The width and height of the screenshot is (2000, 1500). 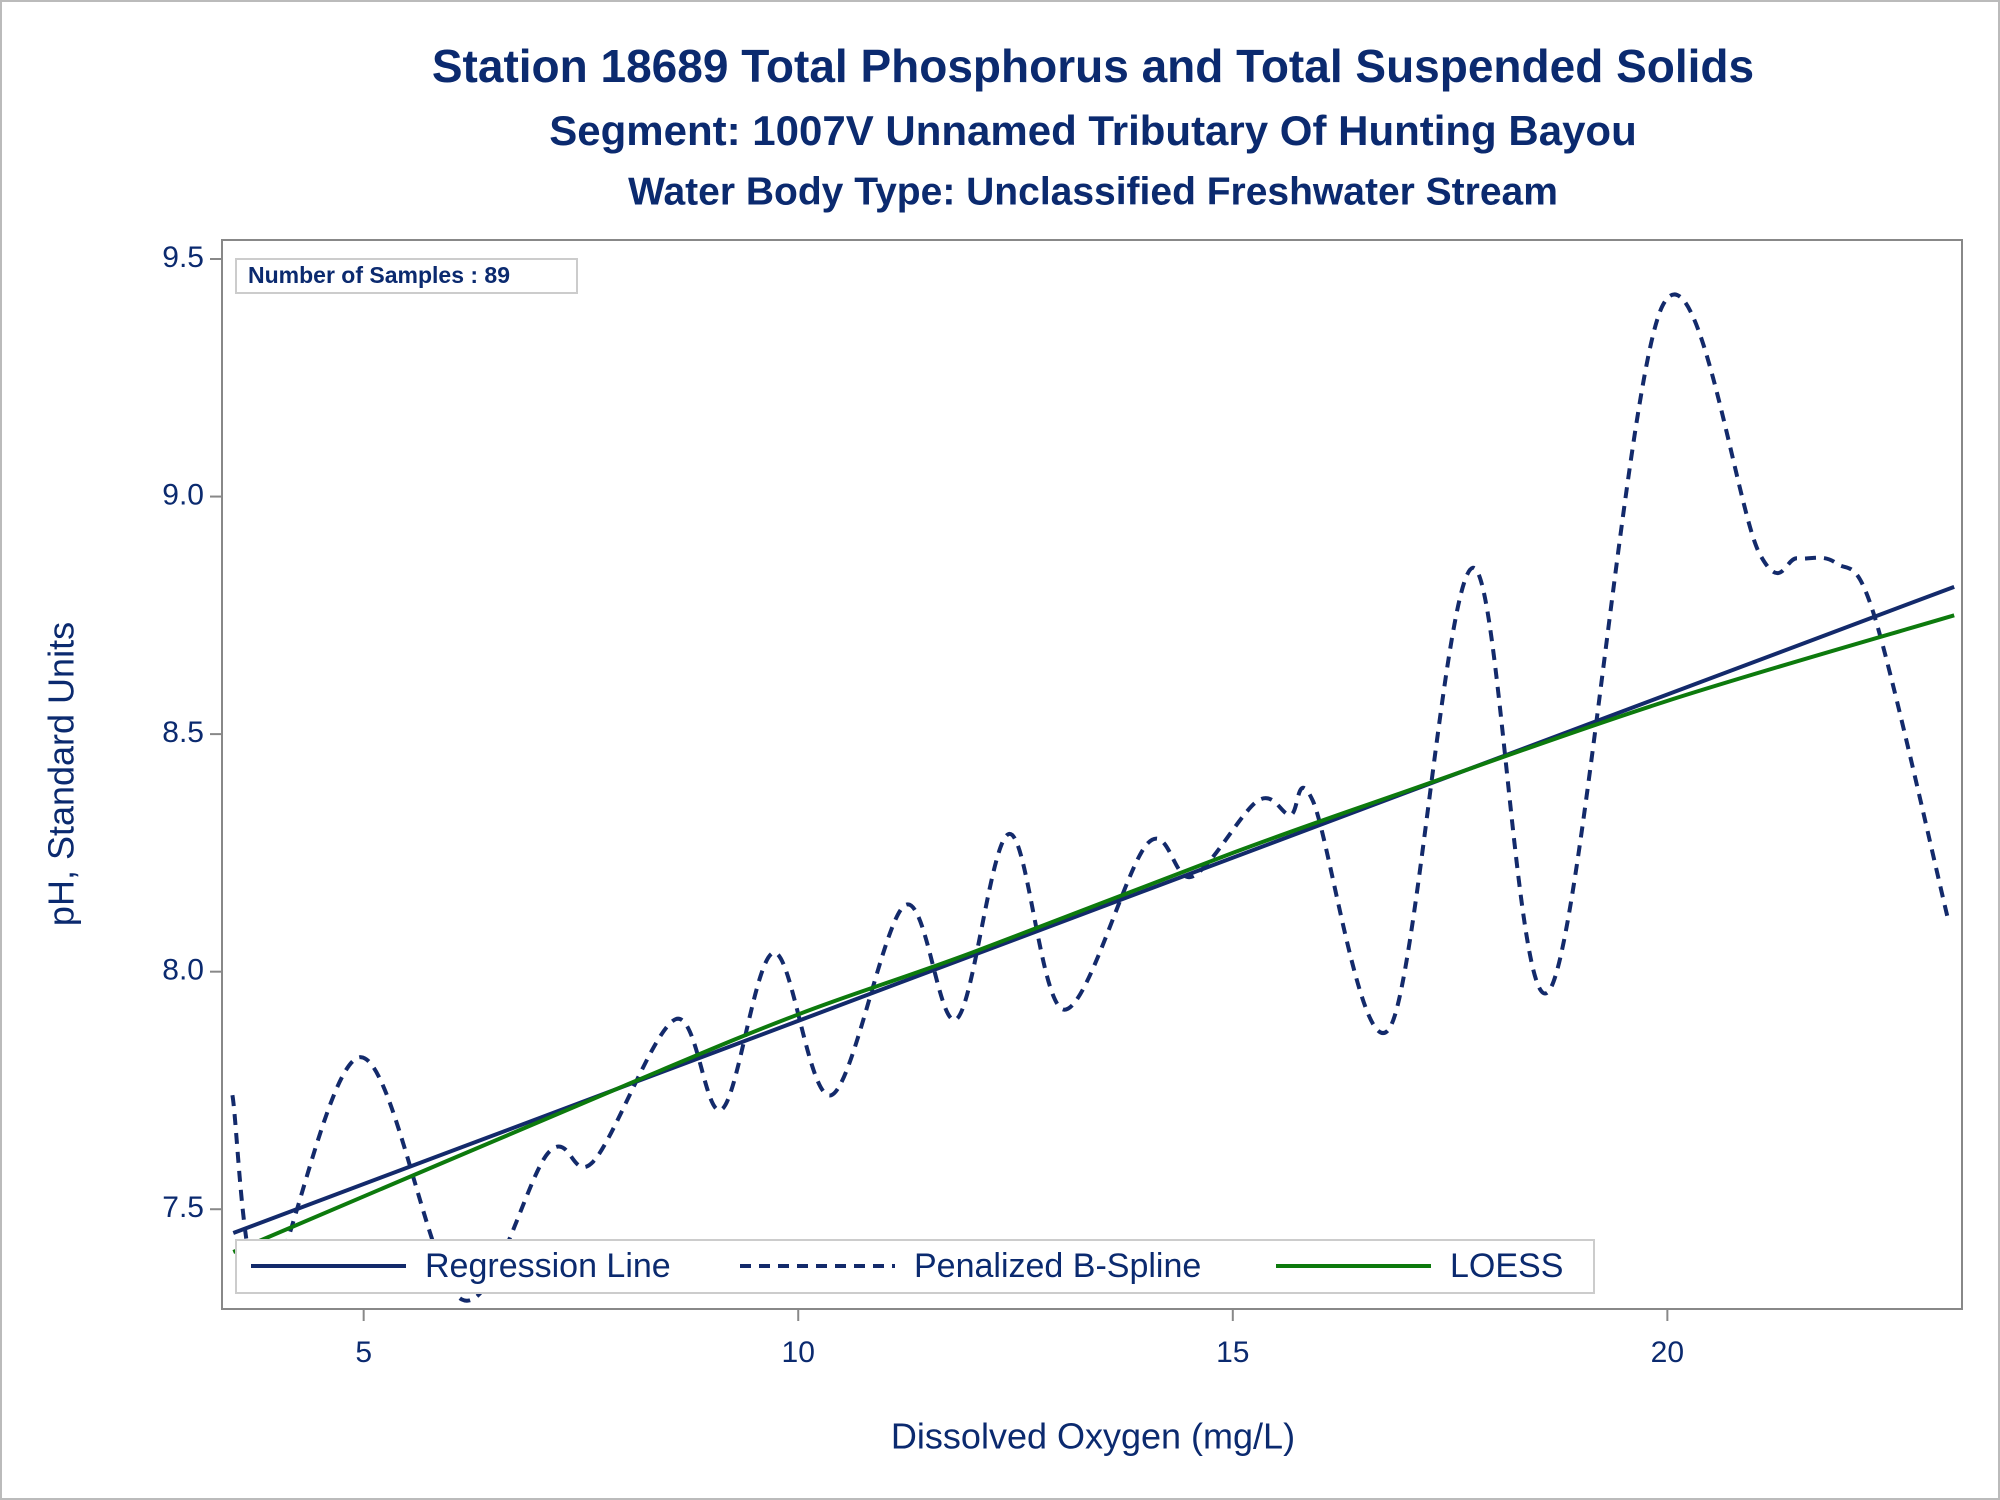 What do you see at coordinates (548, 1266) in the screenshot?
I see `legend-label: Regression Line` at bounding box center [548, 1266].